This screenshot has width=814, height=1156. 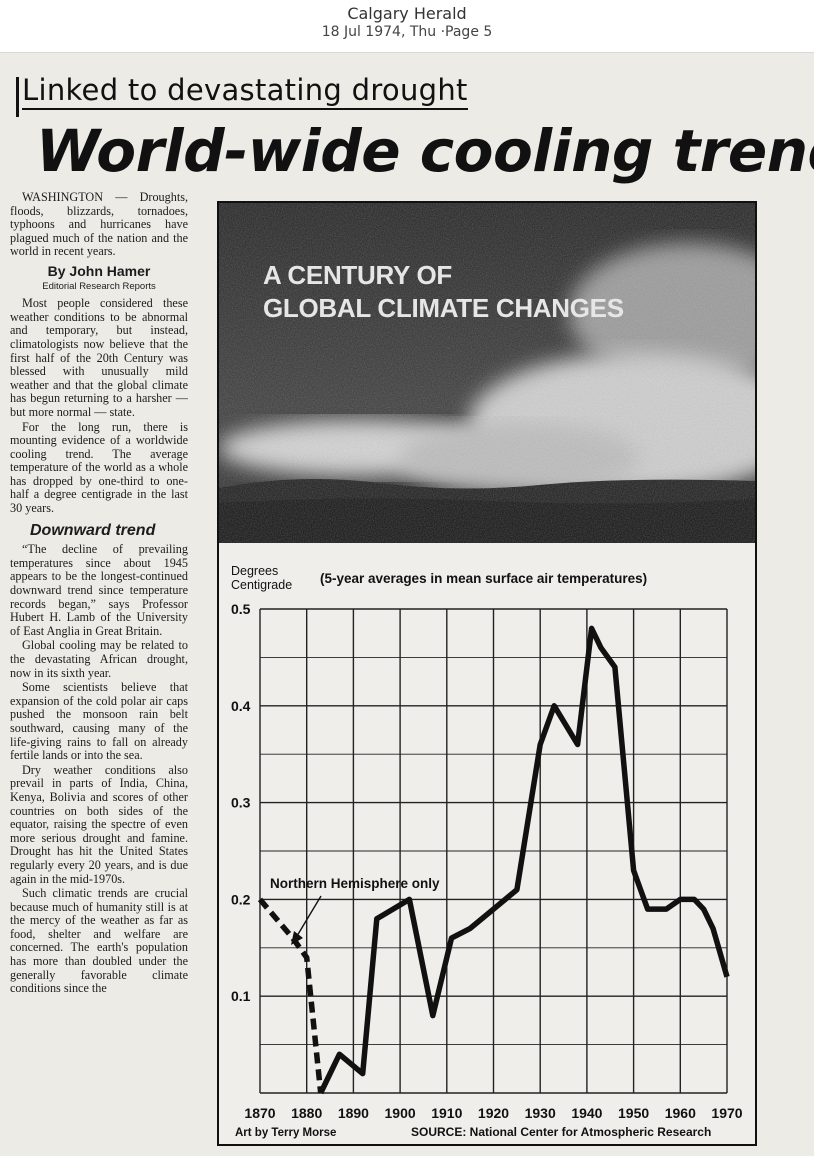 I want to click on kicker-rule, so click(x=17, y=97).